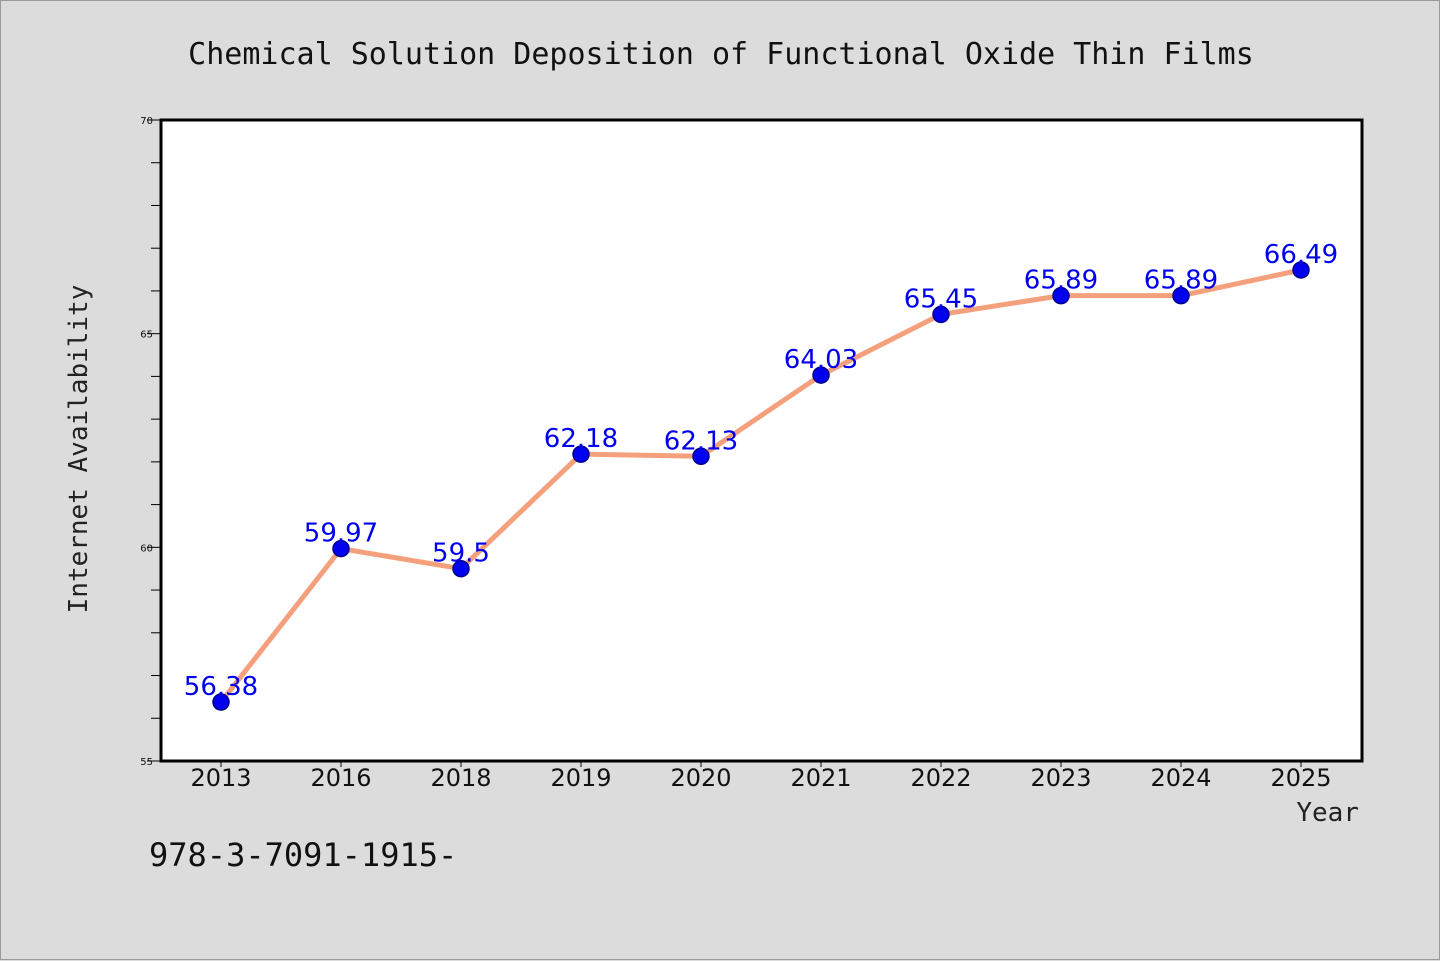 The image size is (1440, 961). Describe the element at coordinates (220, 778) in the screenshot. I see `x-tick-label: 2013` at that location.